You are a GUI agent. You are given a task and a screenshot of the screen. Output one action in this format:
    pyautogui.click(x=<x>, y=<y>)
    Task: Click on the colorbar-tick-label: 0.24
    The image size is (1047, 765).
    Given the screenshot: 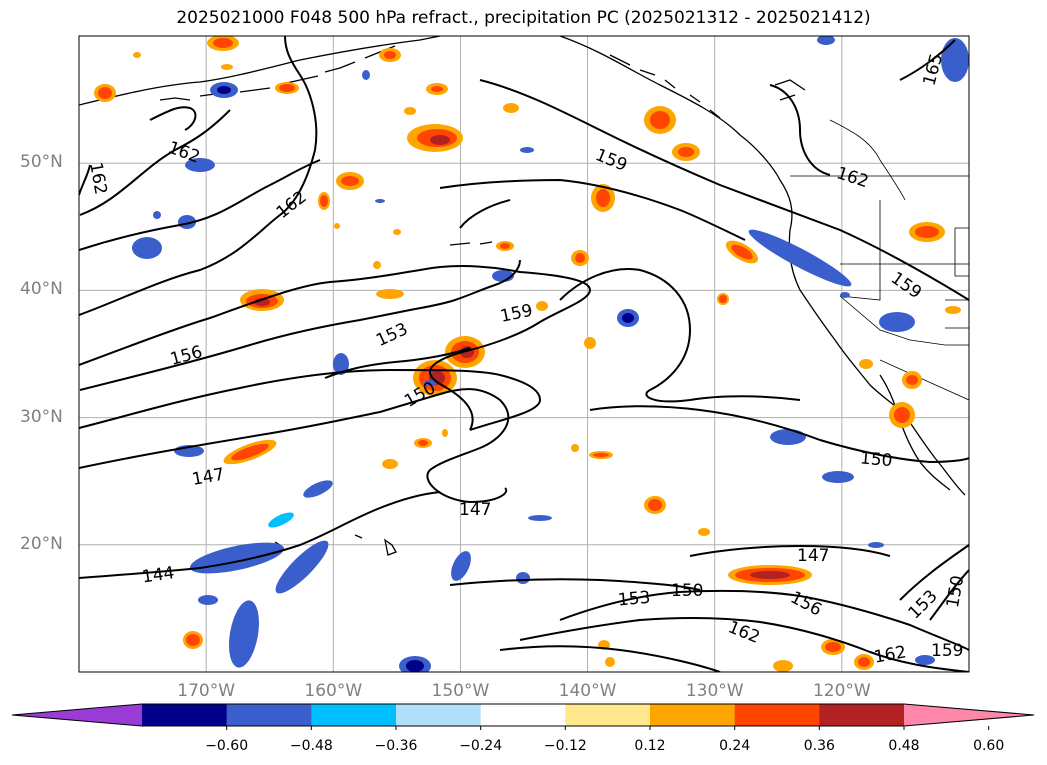 What is the action you would take?
    pyautogui.click(x=735, y=746)
    